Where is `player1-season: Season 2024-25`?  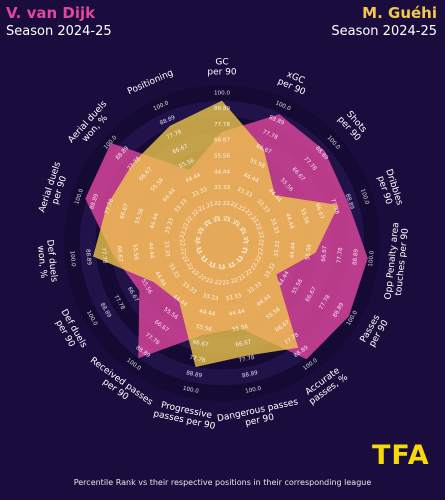
player1-season: Season 2024-25 is located at coordinates (59, 31).